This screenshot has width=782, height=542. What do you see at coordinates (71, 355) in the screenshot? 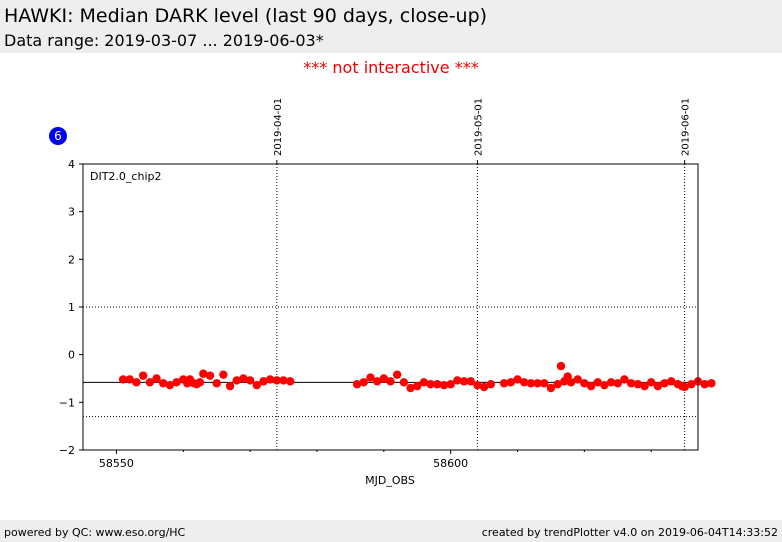
I see `y-tick-label: 0` at bounding box center [71, 355].